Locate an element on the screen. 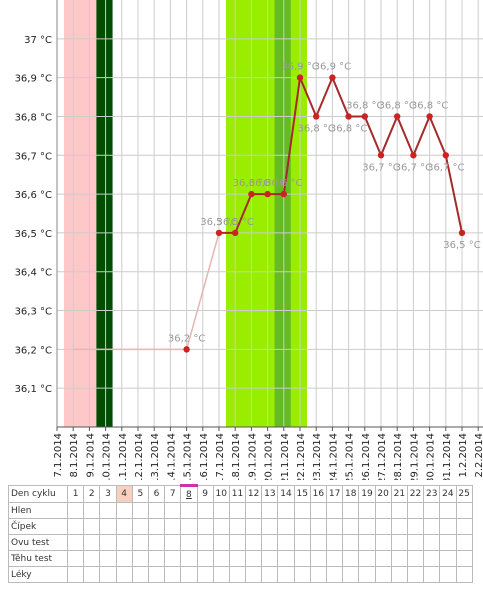 The image size is (483, 600). y-tick-label: 36,2 °C is located at coordinates (33, 350).